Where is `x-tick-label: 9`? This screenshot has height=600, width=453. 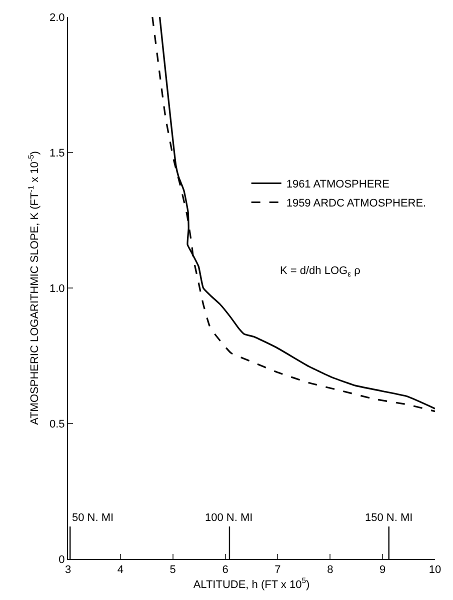 x-tick-label: 9 is located at coordinates (383, 570).